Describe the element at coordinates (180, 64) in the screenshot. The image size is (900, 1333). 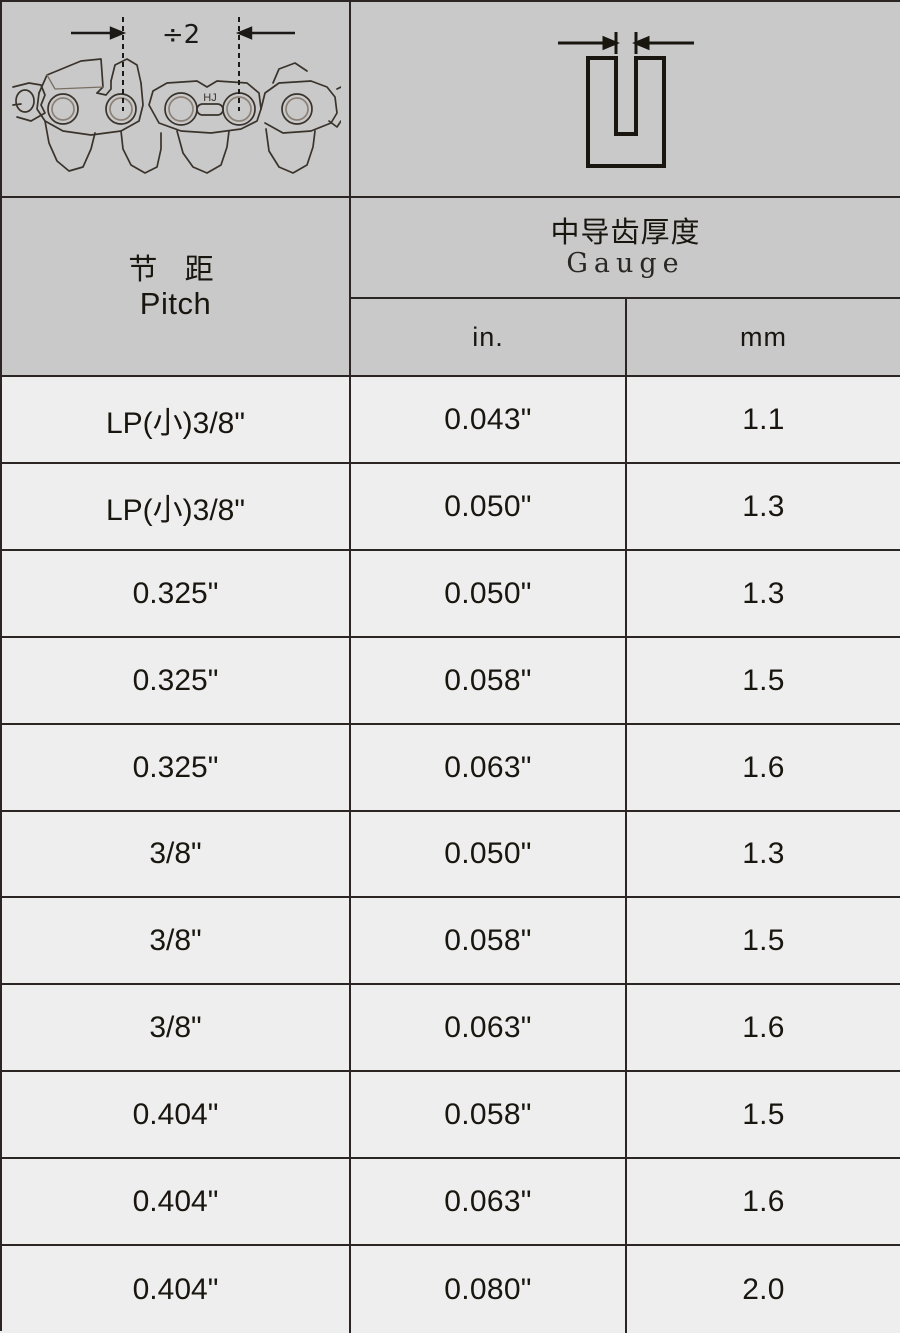
I see `pitch-measure-guides` at that location.